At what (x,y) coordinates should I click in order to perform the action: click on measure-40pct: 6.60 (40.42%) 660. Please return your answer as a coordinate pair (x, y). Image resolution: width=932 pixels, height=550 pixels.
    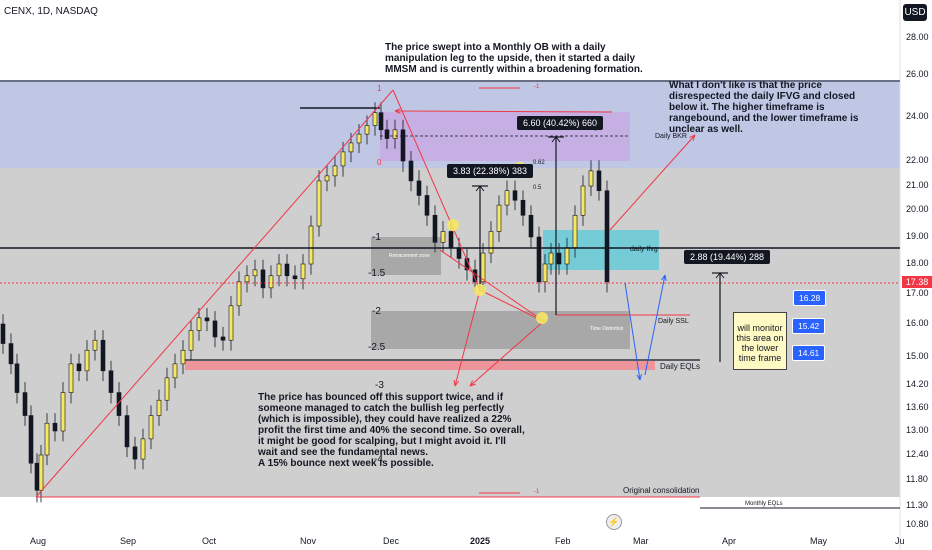
    Looking at the image, I should click on (560, 123).